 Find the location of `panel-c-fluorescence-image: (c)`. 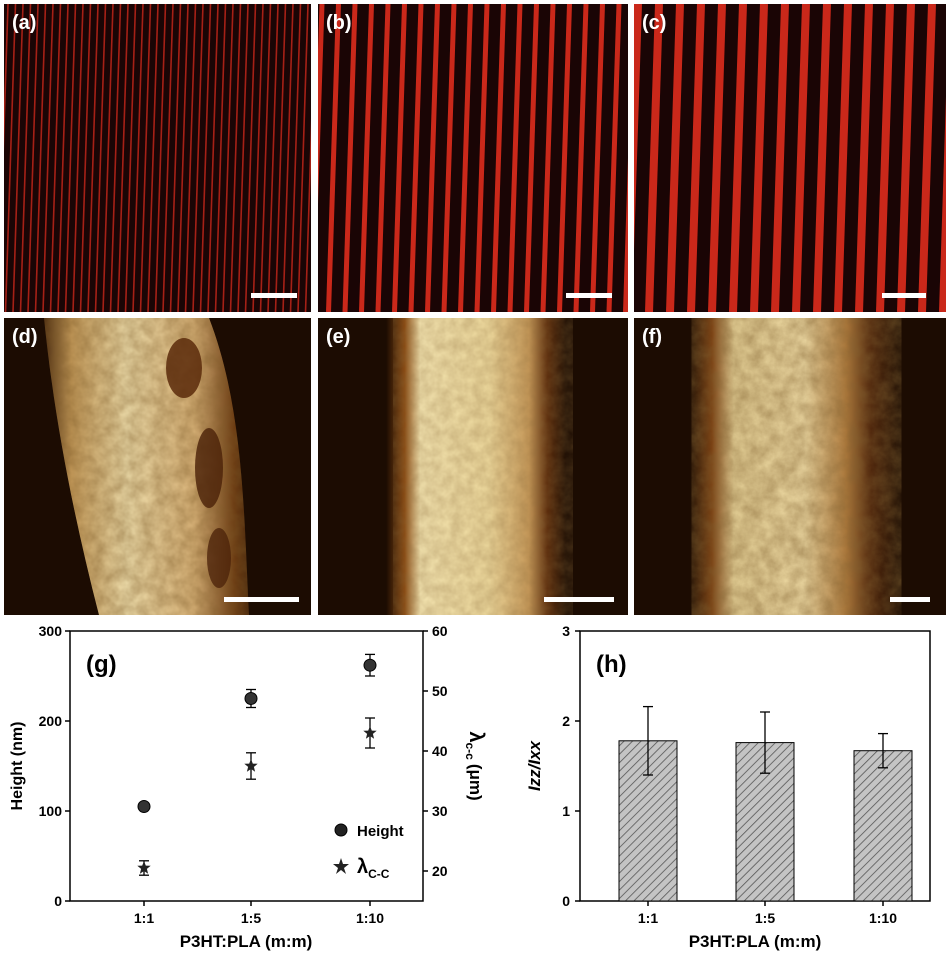

panel-c-fluorescence-image: (c) is located at coordinates (790, 158).